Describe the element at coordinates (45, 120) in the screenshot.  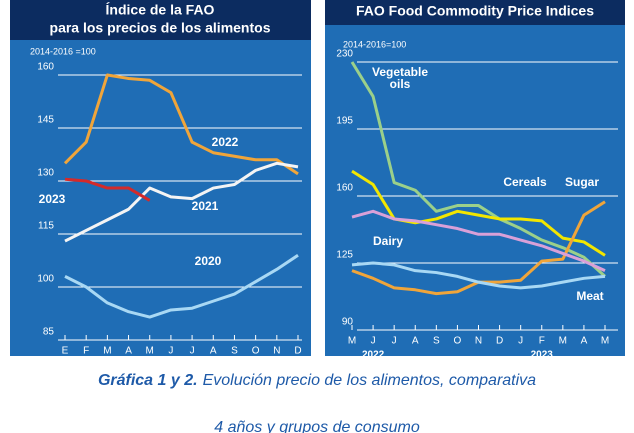
I see `y-tick-label: 145` at that location.